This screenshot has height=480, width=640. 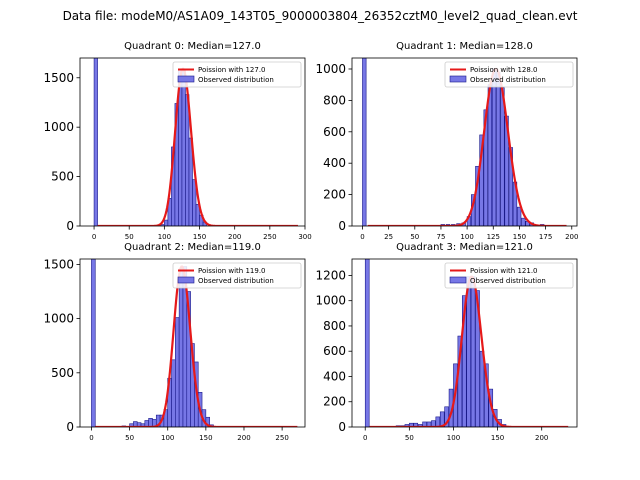 I want to click on quadrant-2-title: Quadrant 2: Median=119.0, so click(x=192, y=247).